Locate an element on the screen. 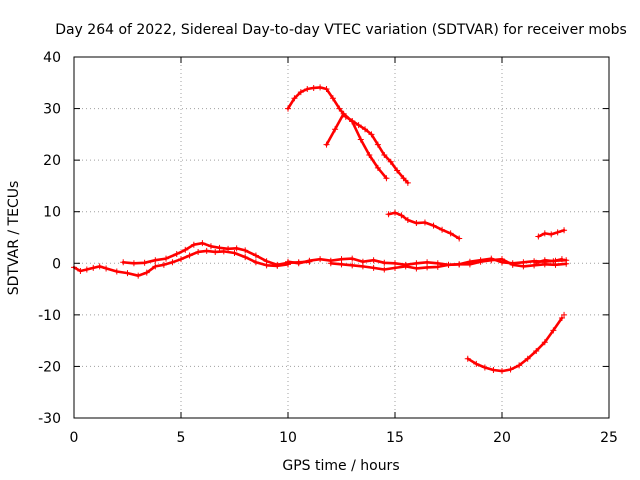 The width and height of the screenshot is (640, 480). x-tick-label: 25 is located at coordinates (609, 438).